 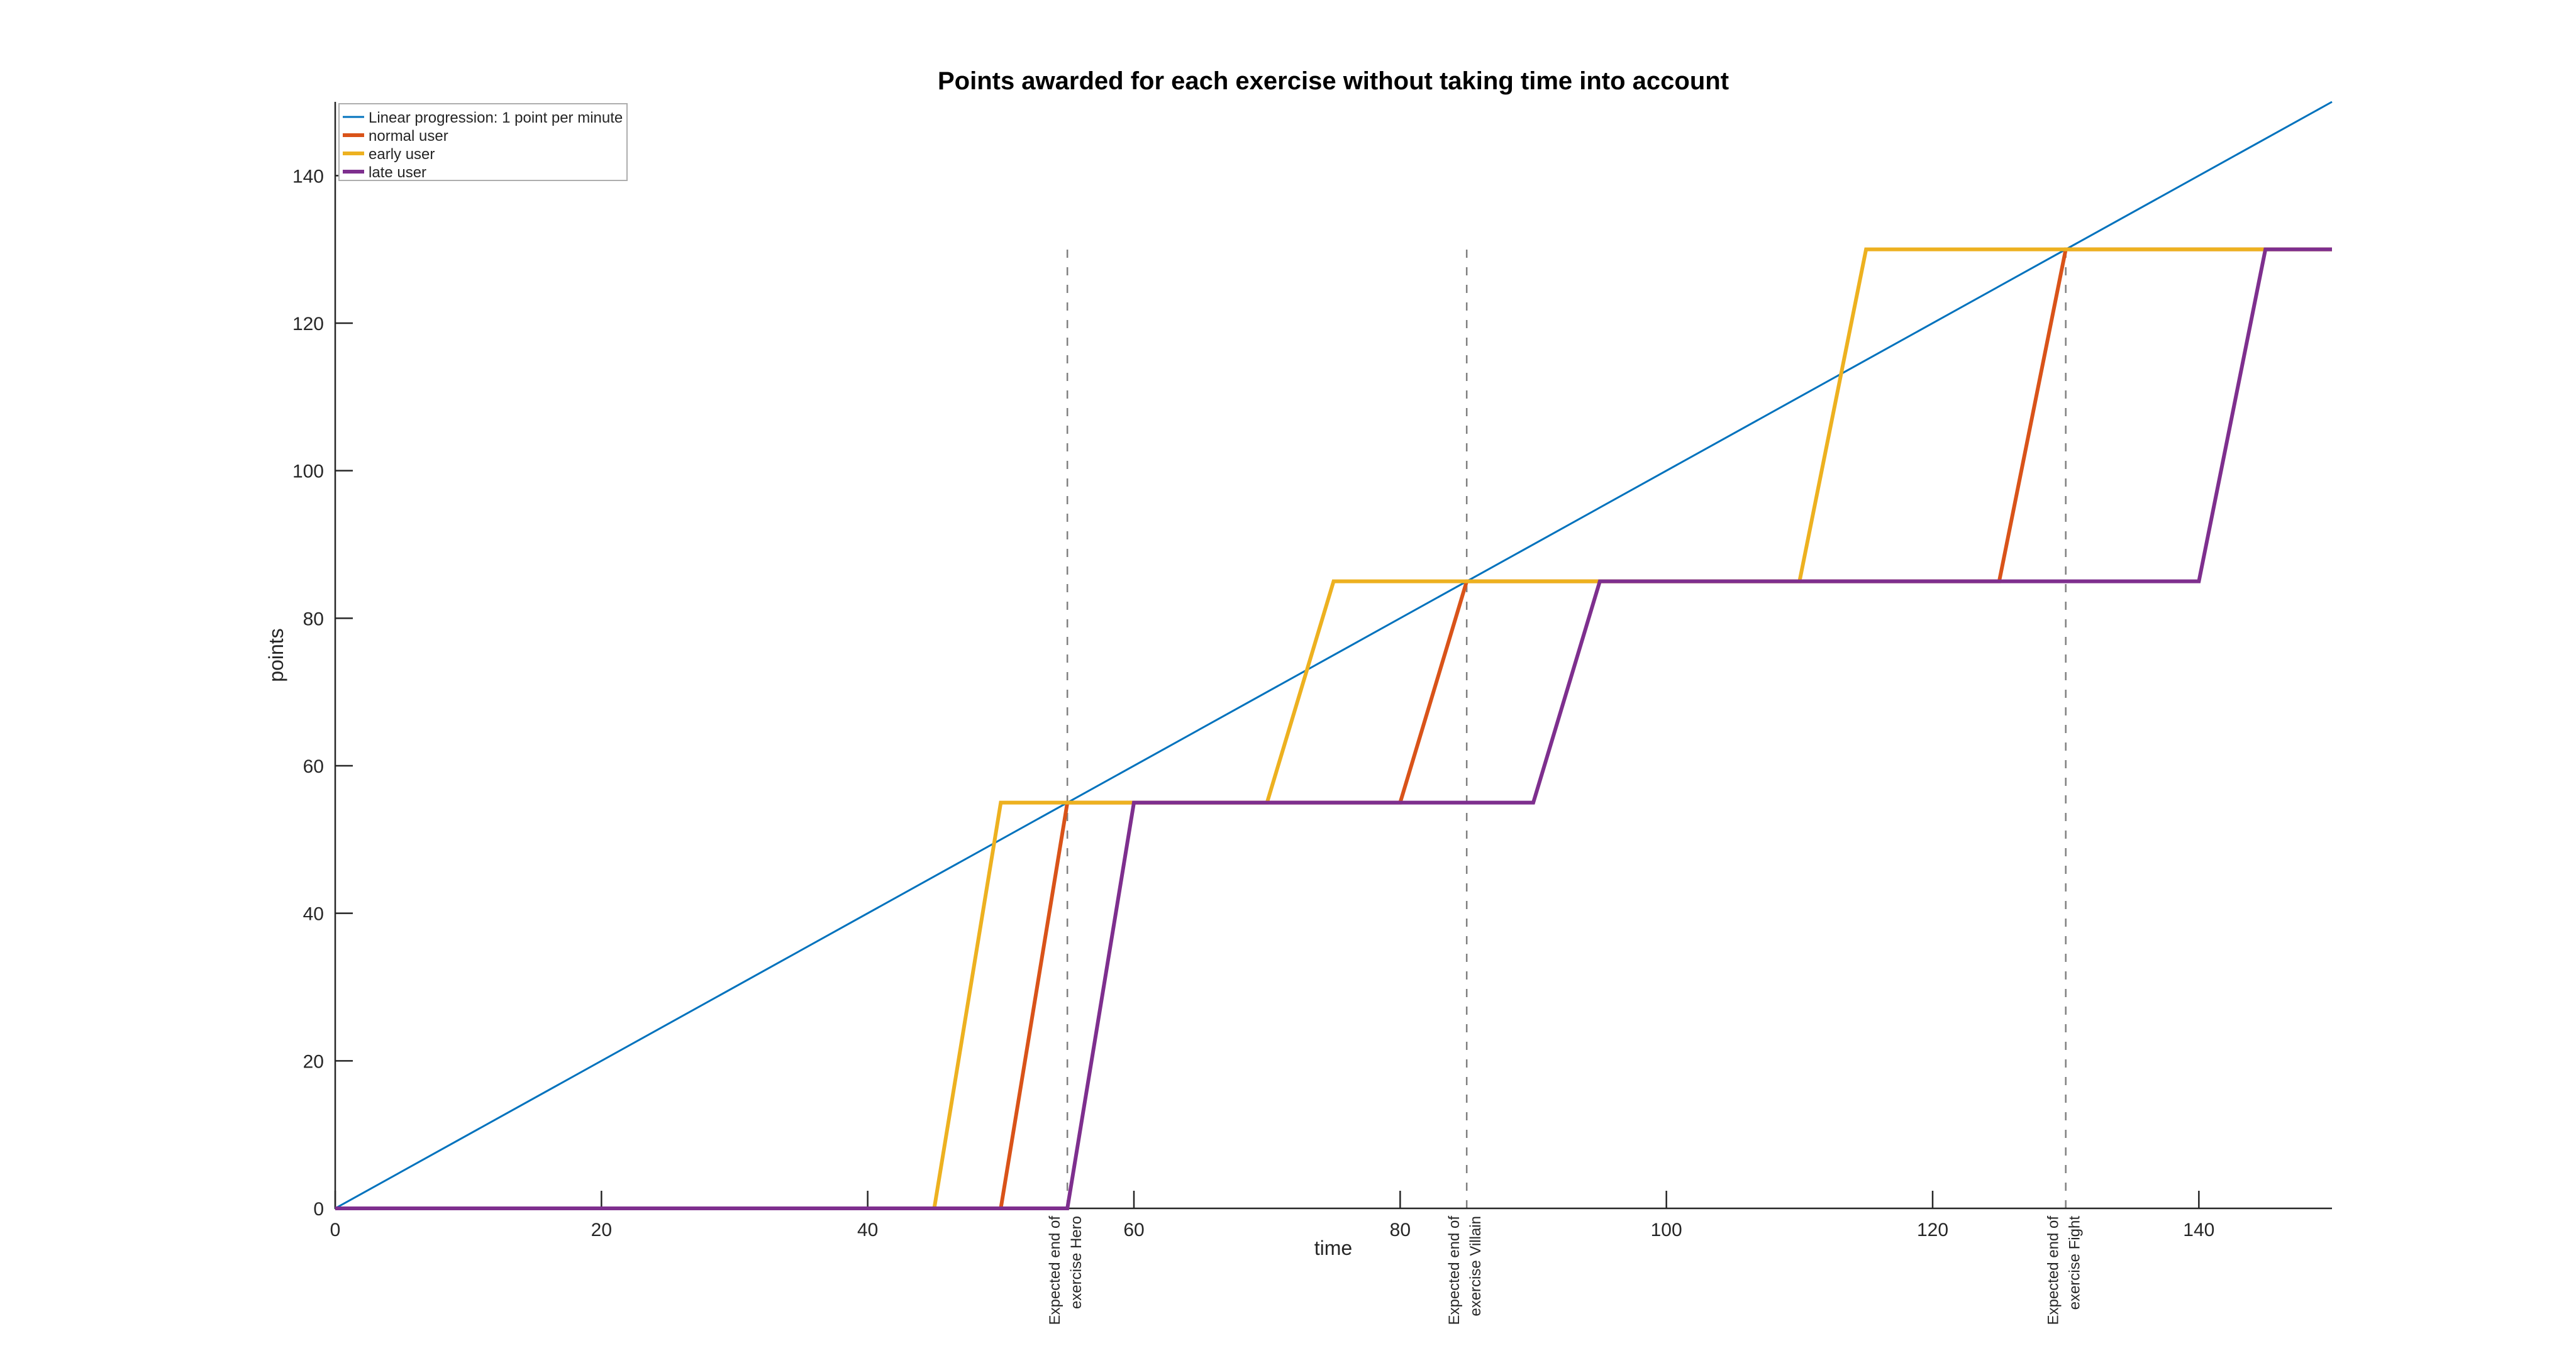 I want to click on x-tick-label: 140, so click(x=2198, y=1230).